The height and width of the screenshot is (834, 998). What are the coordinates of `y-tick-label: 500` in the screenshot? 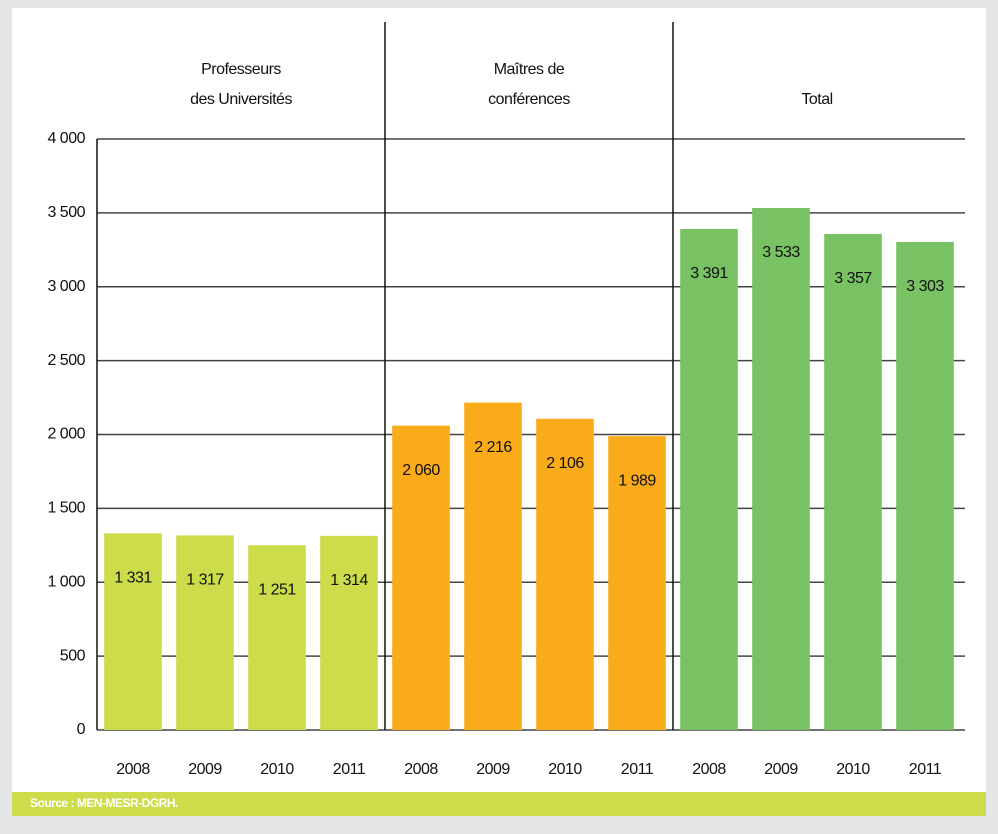 It's located at (73, 655).